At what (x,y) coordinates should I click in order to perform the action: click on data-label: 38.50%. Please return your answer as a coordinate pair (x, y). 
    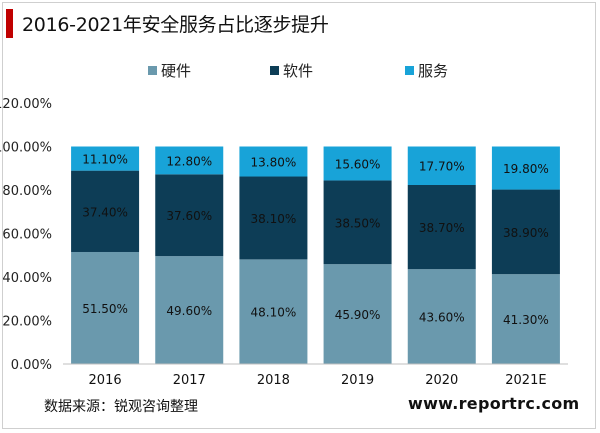
    Looking at the image, I should click on (358, 223).